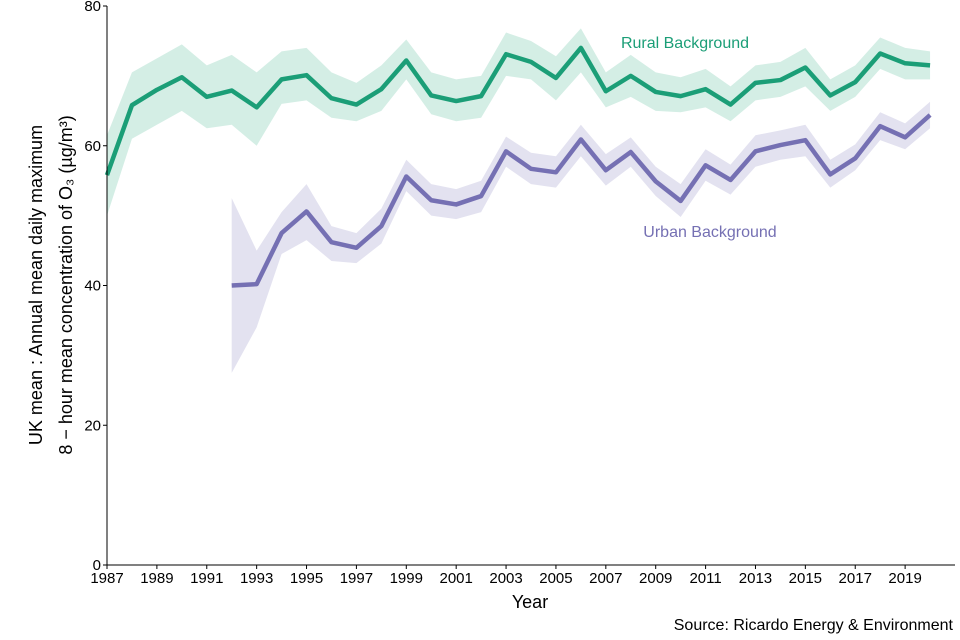  Describe the element at coordinates (36, 285) in the screenshot. I see `y-axis-label: UK mean : Annual mean daily maximum` at that location.